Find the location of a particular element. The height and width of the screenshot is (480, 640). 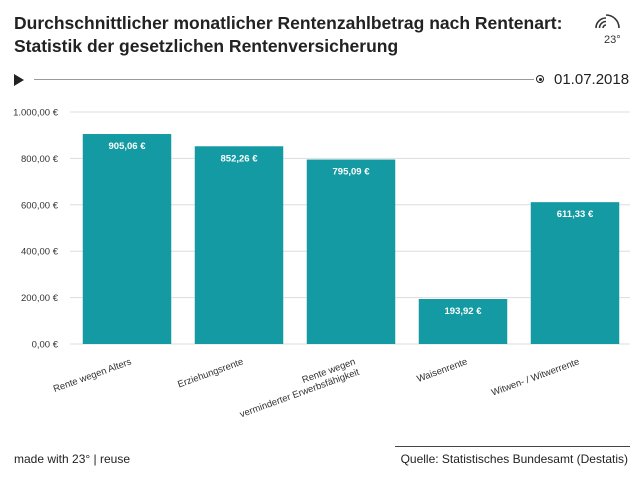

y-tick-label: 400,00 € is located at coordinates (40, 252).